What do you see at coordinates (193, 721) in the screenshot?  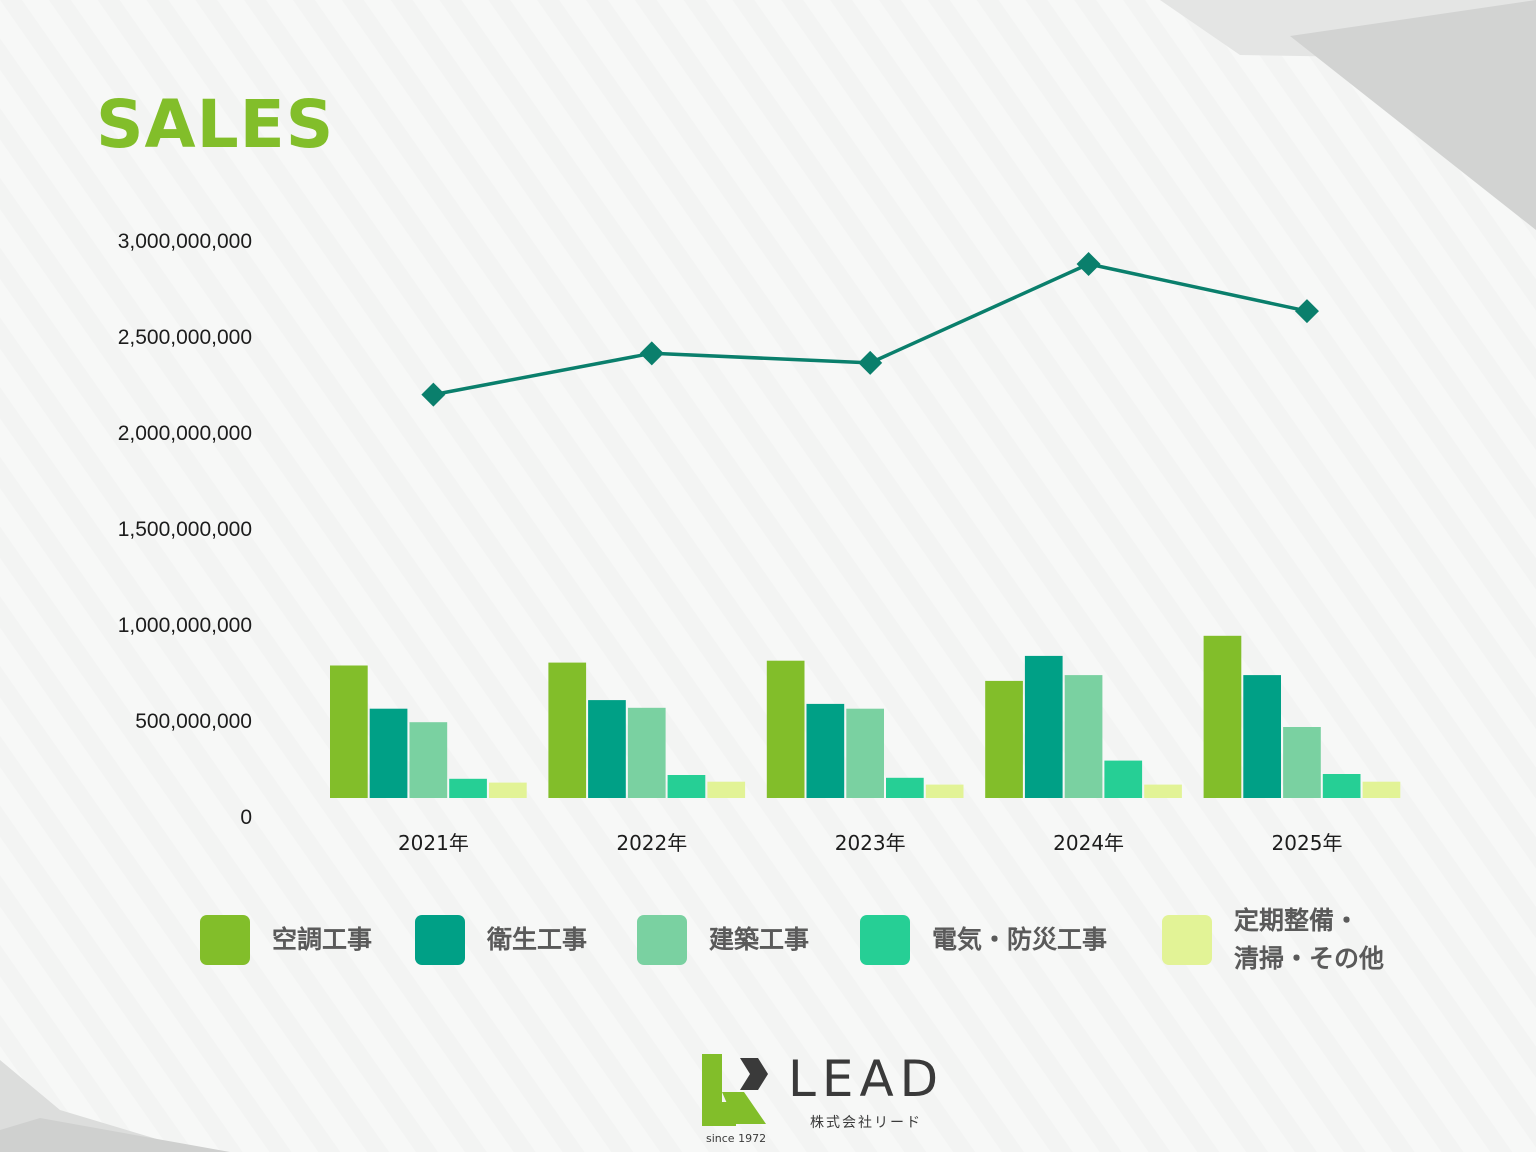 I see `y-tick-label: 500,000,000` at bounding box center [193, 721].